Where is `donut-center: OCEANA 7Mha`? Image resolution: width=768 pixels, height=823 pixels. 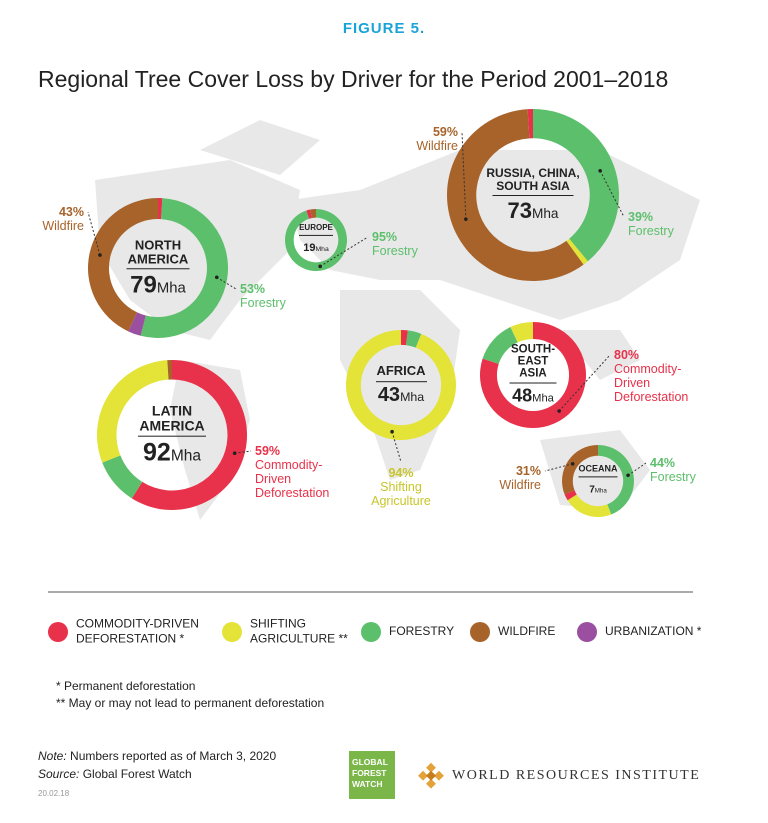
donut-center: OCEANA 7Mha is located at coordinates (598, 480).